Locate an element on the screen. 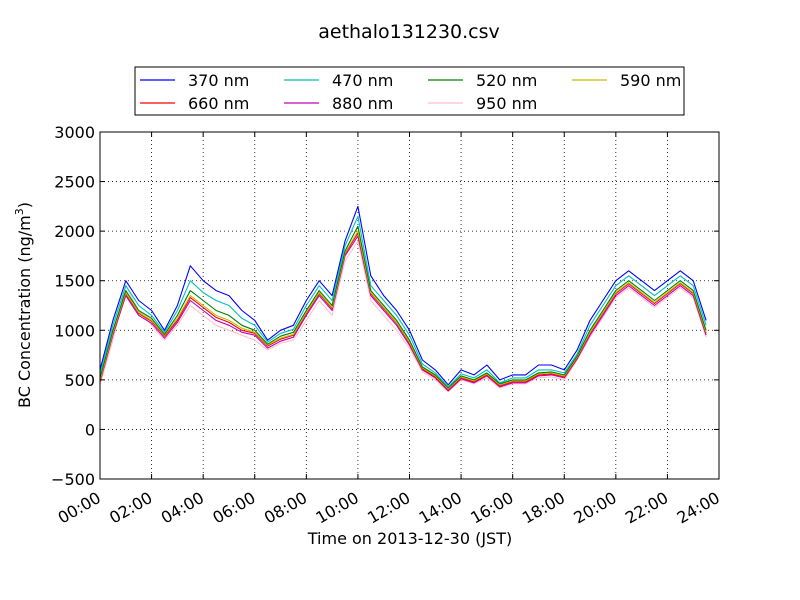 The image size is (800, 600). y-tick-label: 2500 is located at coordinates (74, 182).